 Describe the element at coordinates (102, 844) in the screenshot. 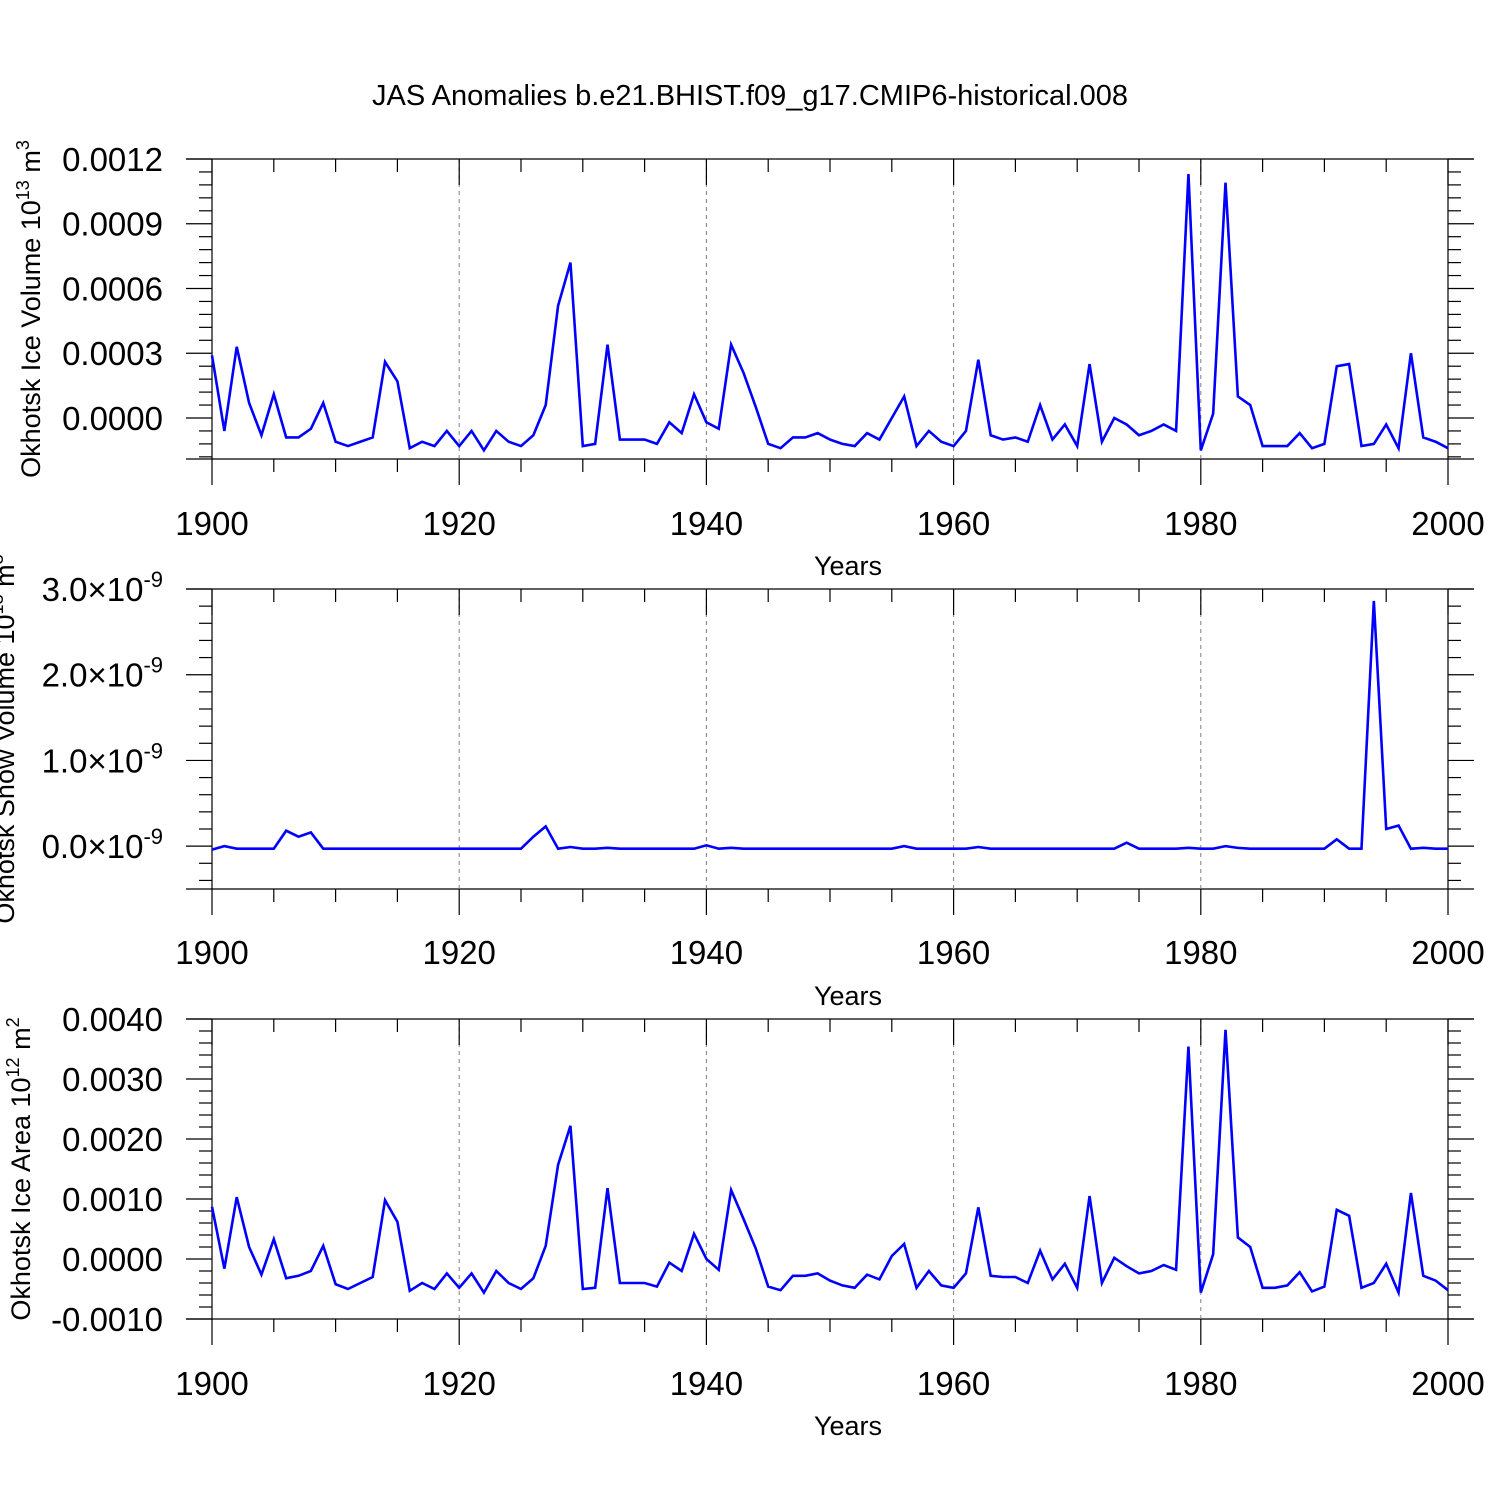

I see `y-tick-label: 0.0×10⁻⁹` at that location.